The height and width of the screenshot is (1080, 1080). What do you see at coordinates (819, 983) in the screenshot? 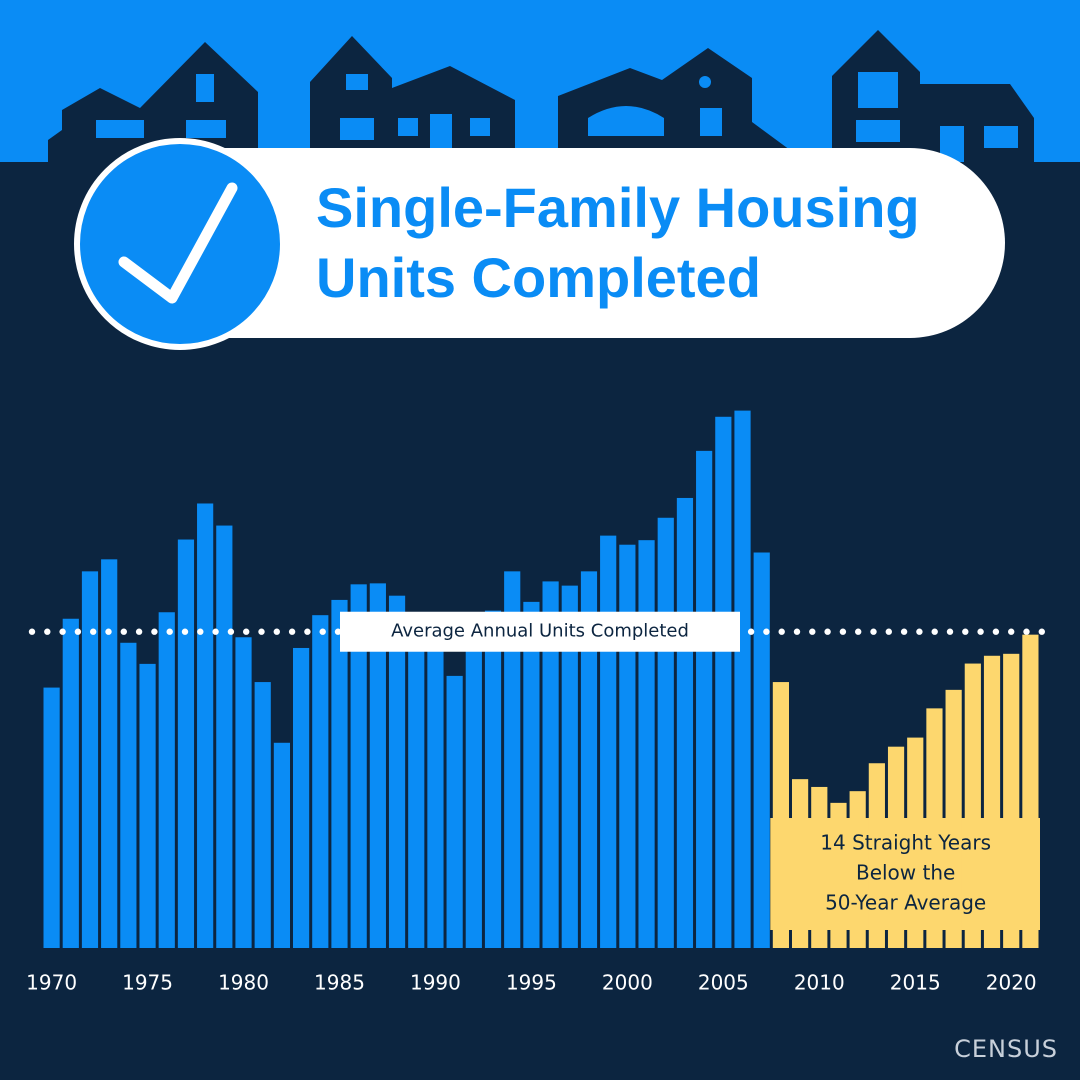
I see `x-tick-label: 2010` at bounding box center [819, 983].